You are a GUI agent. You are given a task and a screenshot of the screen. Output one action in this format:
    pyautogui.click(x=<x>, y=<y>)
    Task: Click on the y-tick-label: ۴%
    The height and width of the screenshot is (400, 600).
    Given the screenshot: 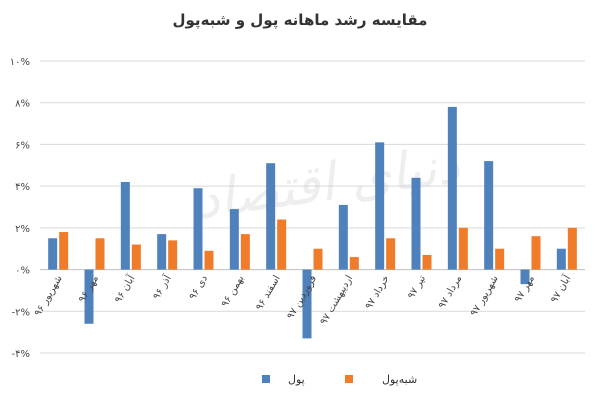 What is the action you would take?
    pyautogui.click(x=22, y=187)
    